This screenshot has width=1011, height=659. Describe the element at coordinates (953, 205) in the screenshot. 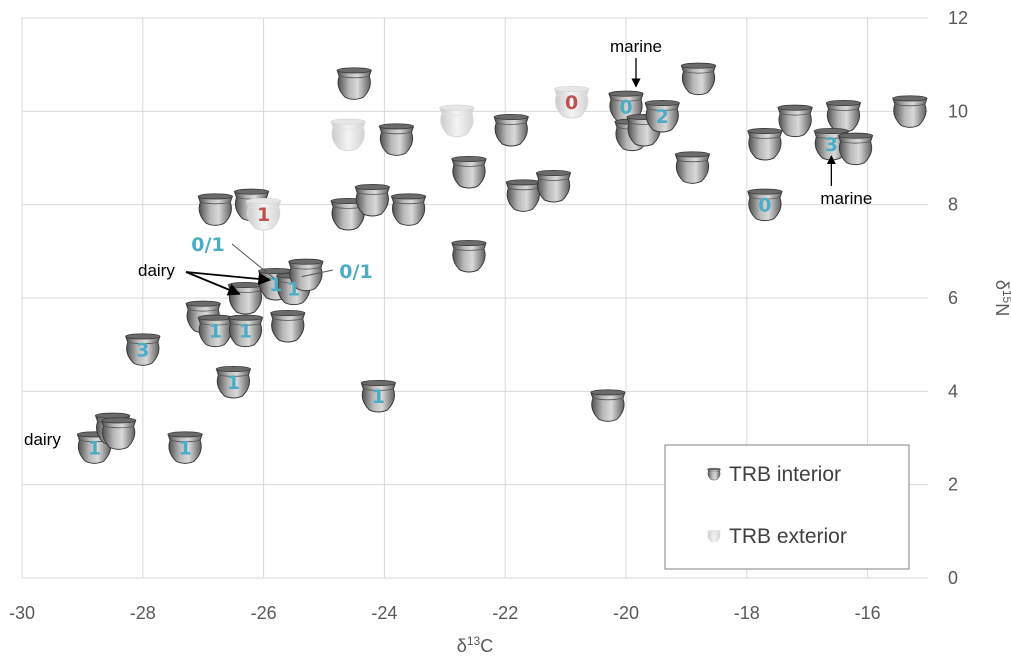

I see `y-tick-label: 8` at that location.